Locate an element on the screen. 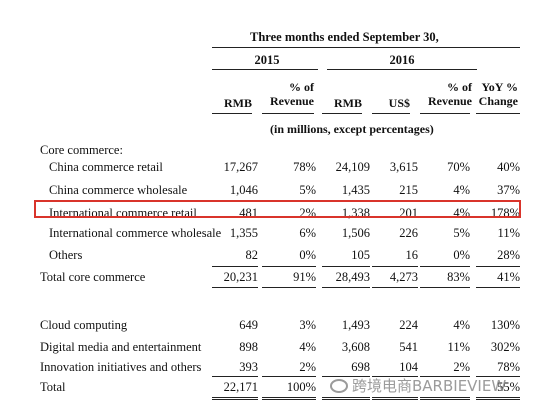 The width and height of the screenshot is (550, 414). rule-2015 is located at coordinates (265, 69).